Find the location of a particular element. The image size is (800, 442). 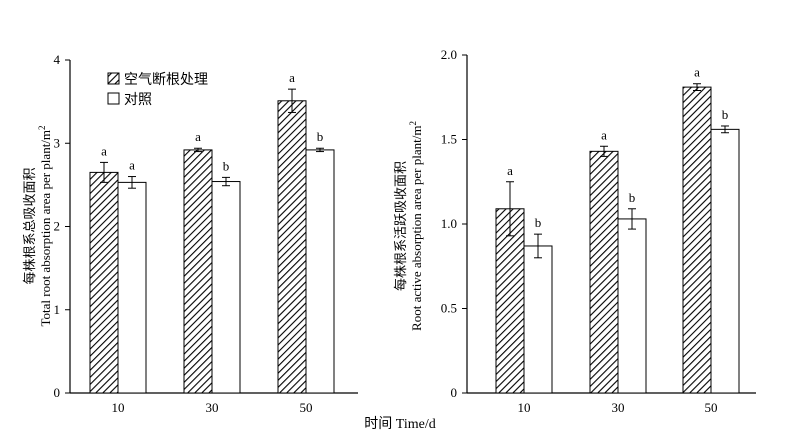

right-x-tick-label: 50 is located at coordinates (711, 407).